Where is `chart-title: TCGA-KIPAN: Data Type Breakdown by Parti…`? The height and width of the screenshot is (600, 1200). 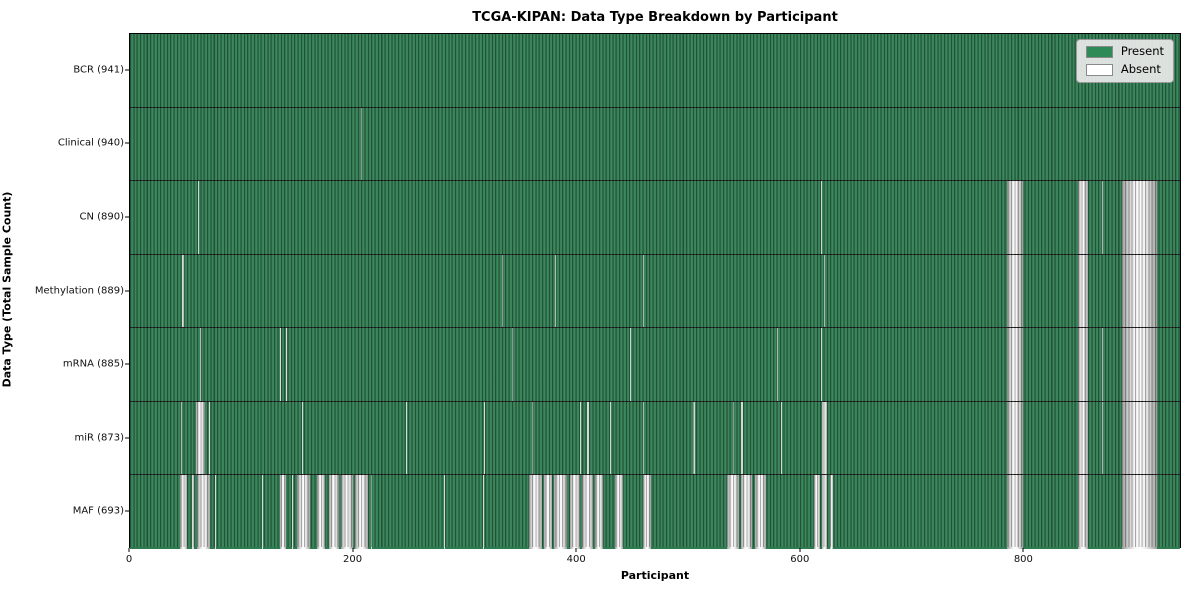
chart-title: TCGA-KIPAN: Data Type Breakdown by Parti… is located at coordinates (655, 17).